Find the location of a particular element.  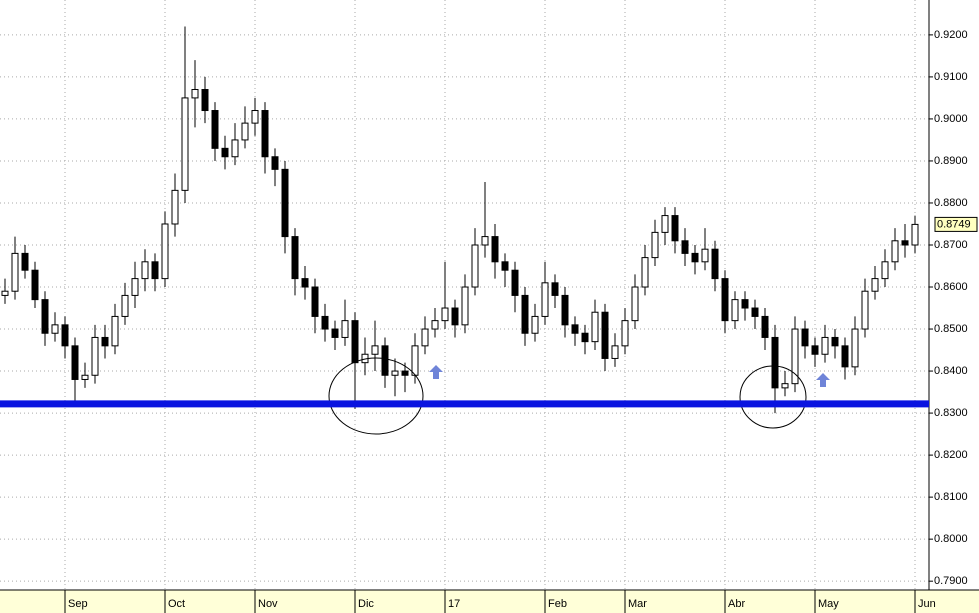

x-tick-label: Jun is located at coordinates (927, 604).